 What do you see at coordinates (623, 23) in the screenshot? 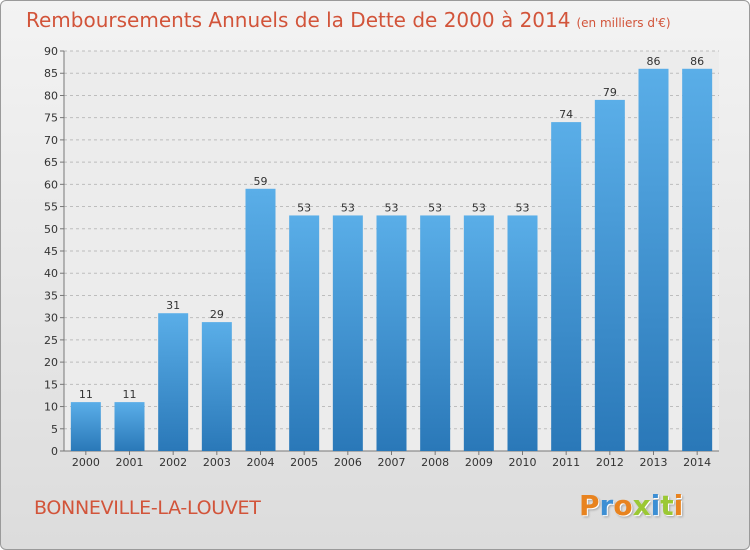
I see `unit-label: (en milliers d'€)` at bounding box center [623, 23].